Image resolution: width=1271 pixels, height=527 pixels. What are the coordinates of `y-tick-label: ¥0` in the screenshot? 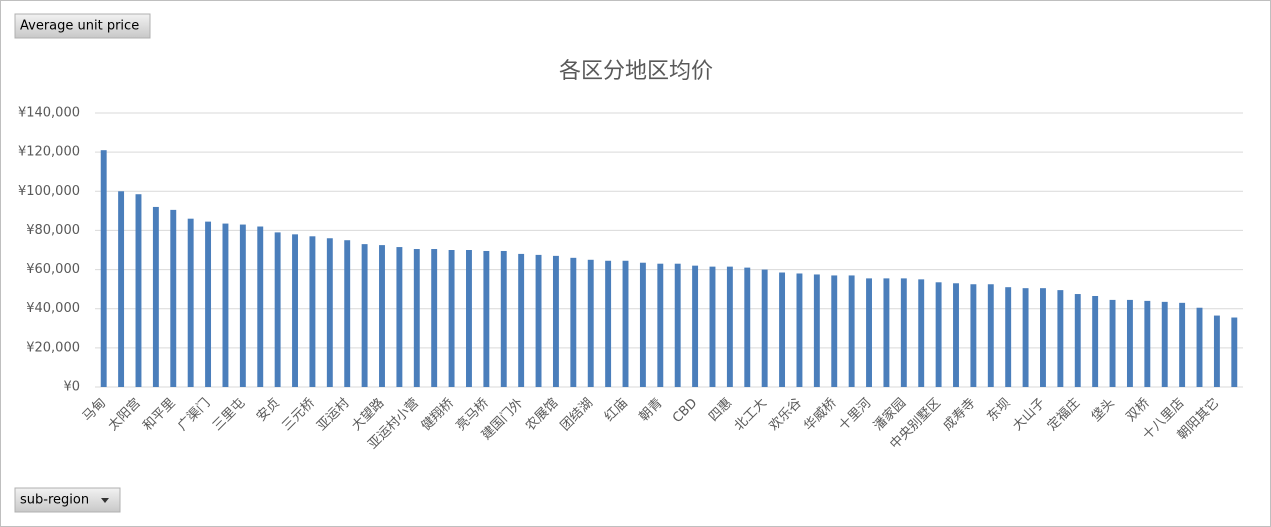 It's located at (71, 387).